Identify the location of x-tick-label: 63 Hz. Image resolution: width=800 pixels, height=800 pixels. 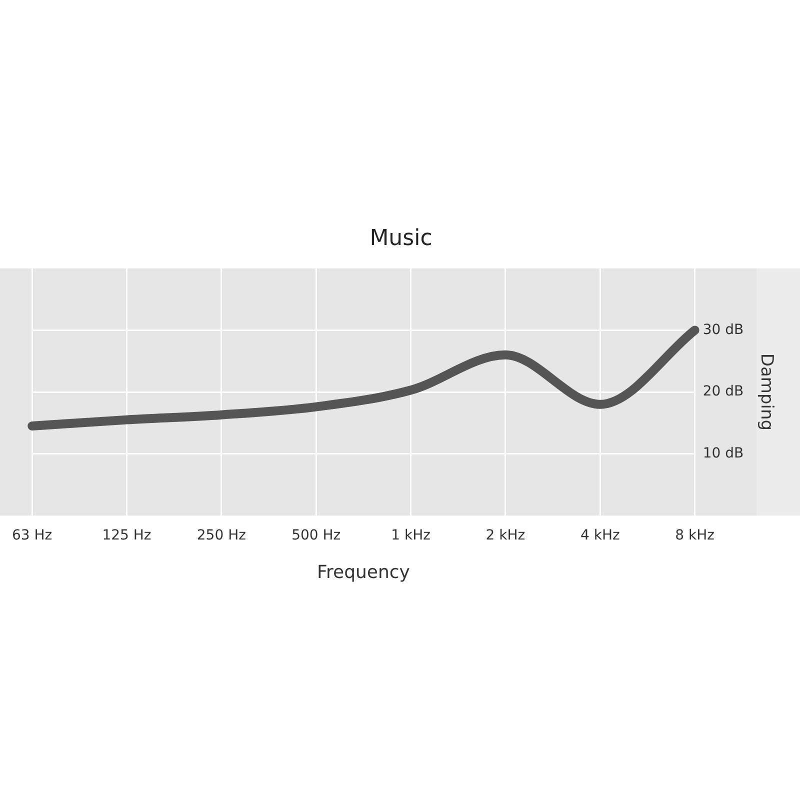
(32, 536).